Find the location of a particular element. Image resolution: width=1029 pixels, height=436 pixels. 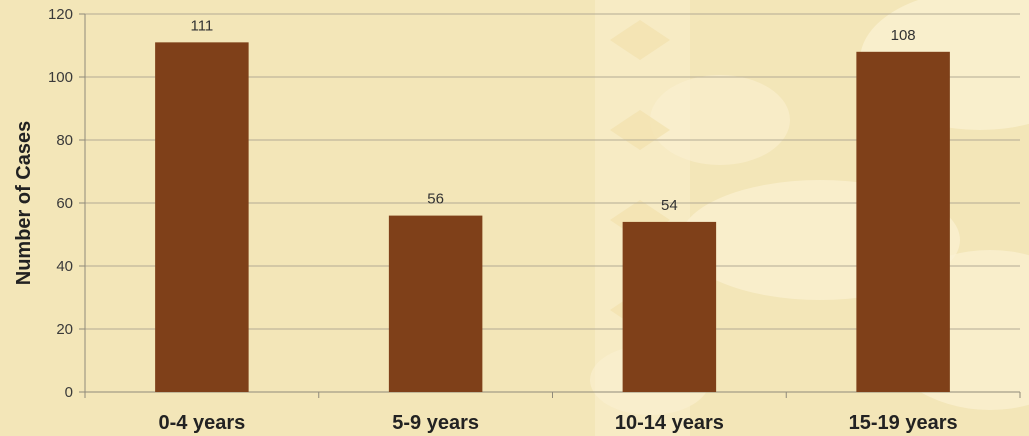

y-tick-label: 120 is located at coordinates (60, 14).